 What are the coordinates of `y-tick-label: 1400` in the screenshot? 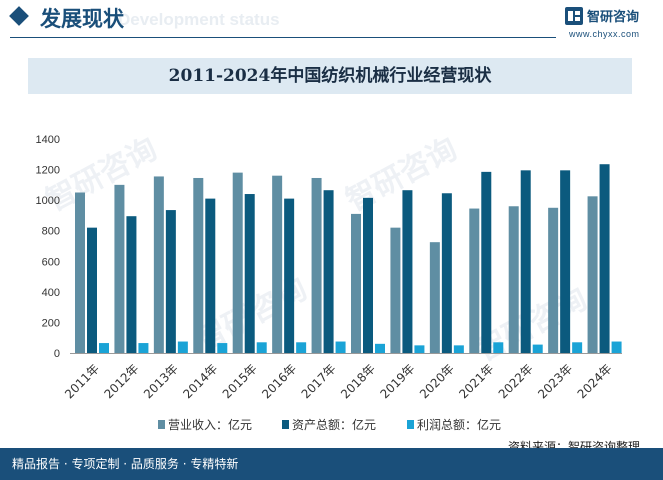 It's located at (48, 140).